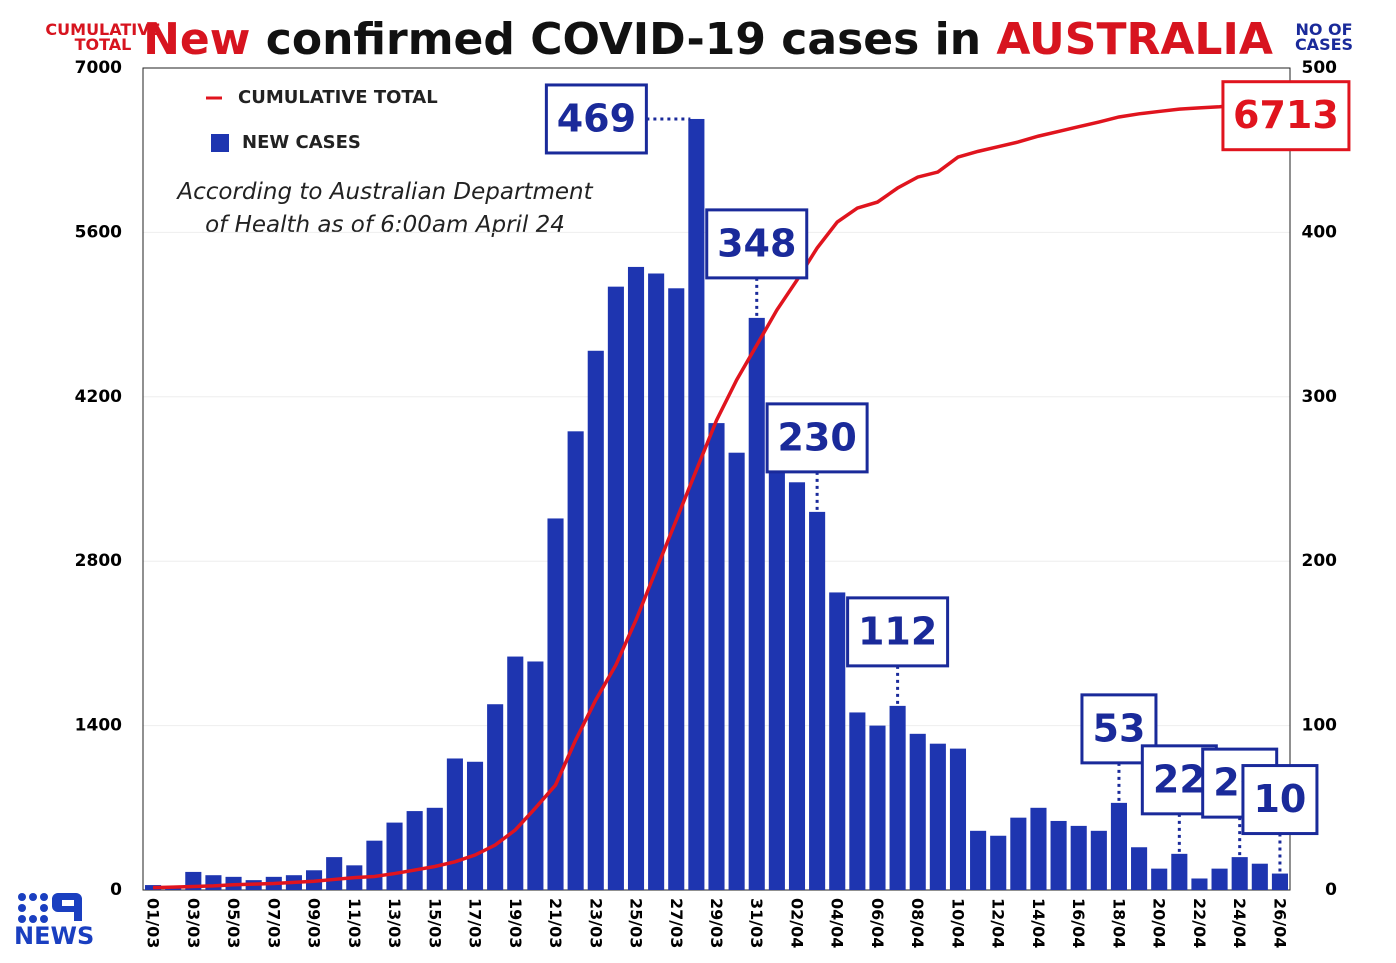  Describe the element at coordinates (1078, 923) in the screenshot. I see `x-tick-label: 16/04` at that location.